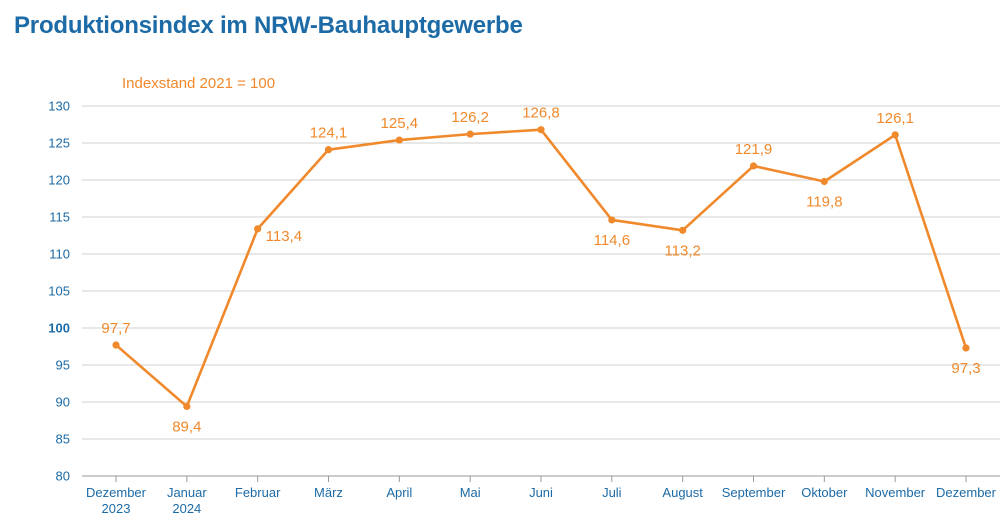 The height and width of the screenshot is (522, 1000). Describe the element at coordinates (329, 133) in the screenshot. I see `data-label: 124,1` at that location.